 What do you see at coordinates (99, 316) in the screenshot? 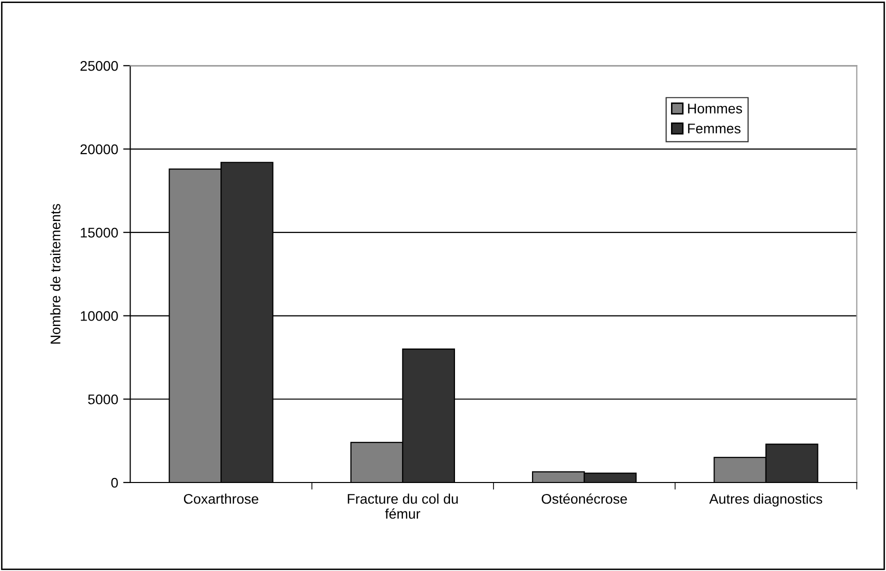
I see `y-tick-label: 10000` at bounding box center [99, 316].